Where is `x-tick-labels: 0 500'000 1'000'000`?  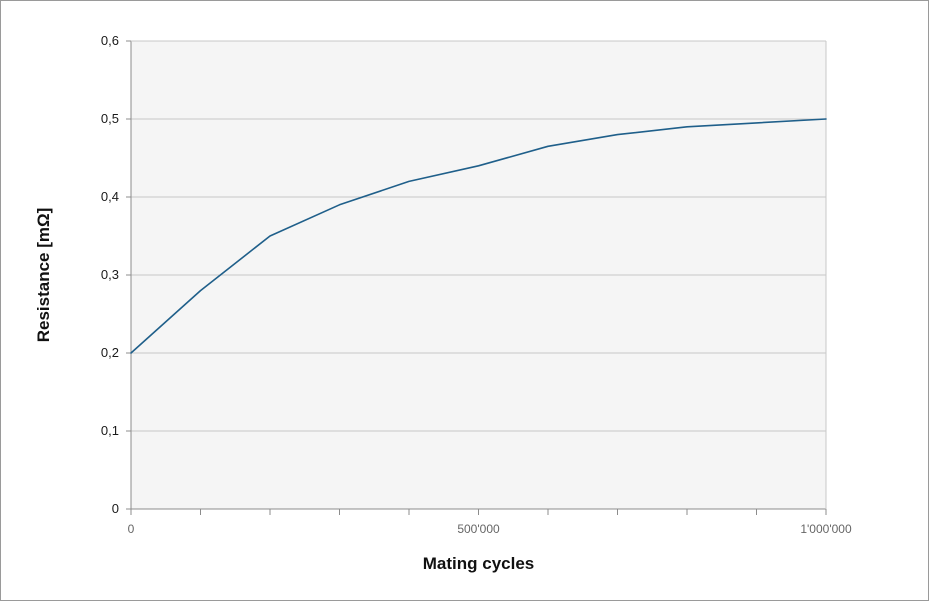 x-tick-labels: 0 500'000 1'000'000 is located at coordinates (490, 529).